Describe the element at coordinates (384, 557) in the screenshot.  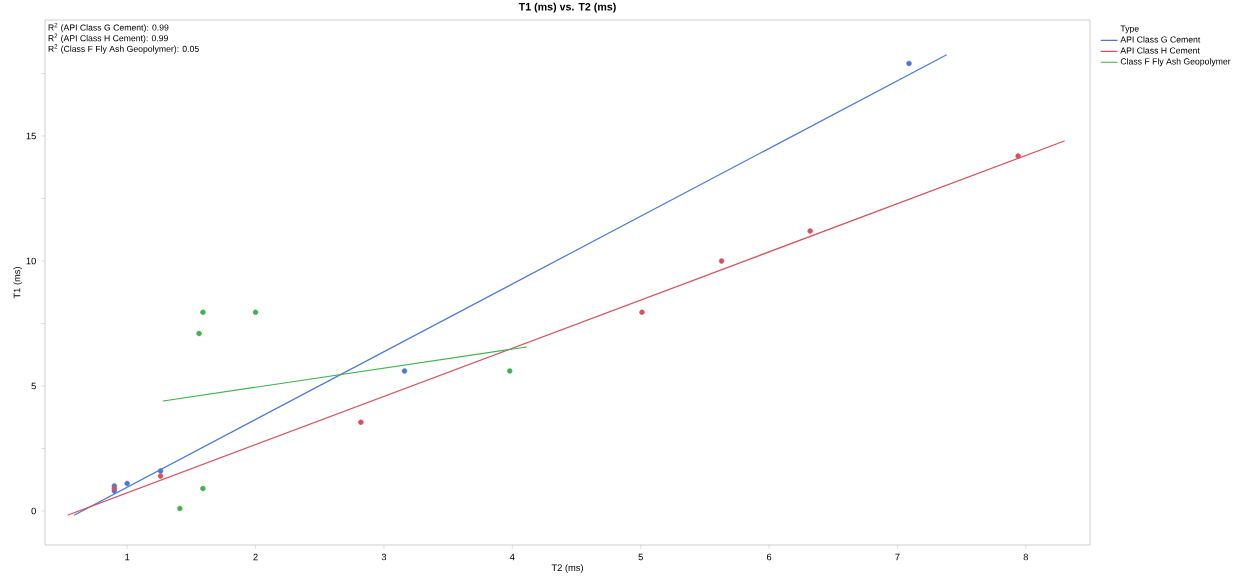
I see `x-tick-label: 3` at that location.